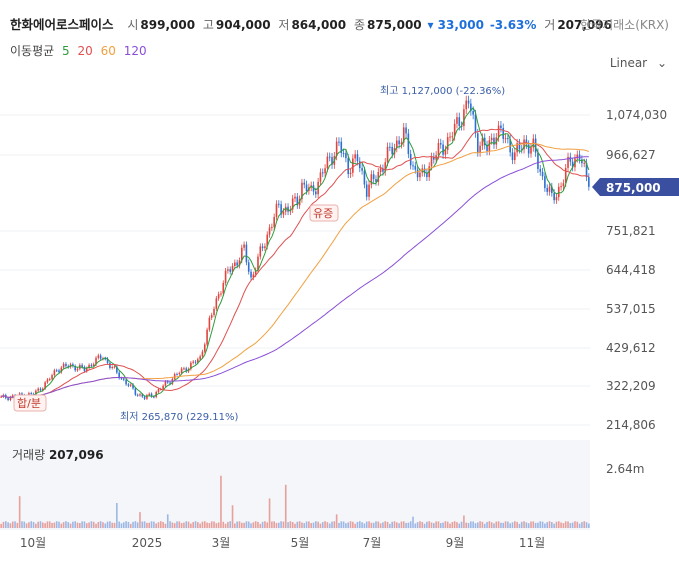  I want to click on y-tick-label: 644,418, so click(631, 270).